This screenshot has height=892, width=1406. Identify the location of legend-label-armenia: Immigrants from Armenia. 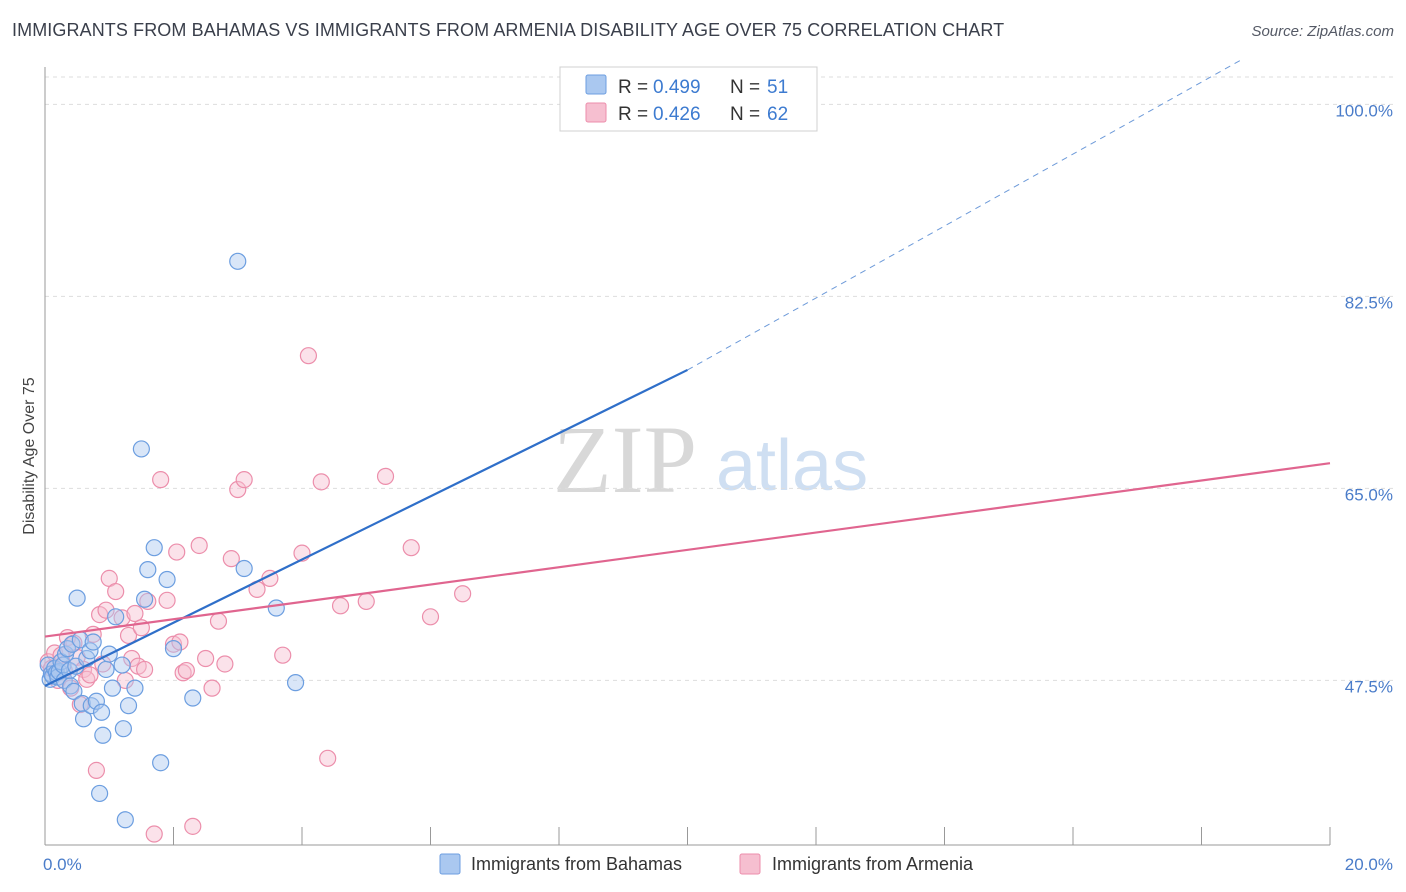
(873, 864).